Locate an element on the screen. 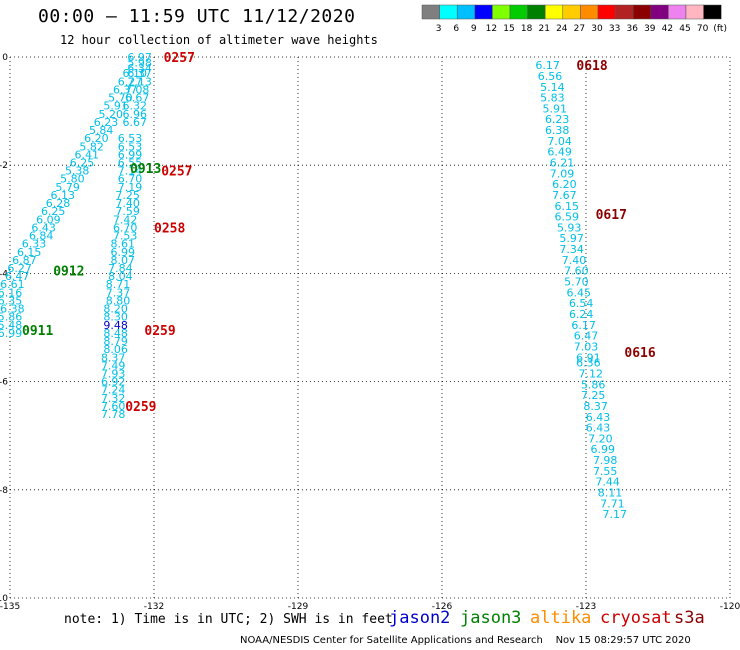 The width and height of the screenshot is (740, 650). swh-value-label: 6.55 is located at coordinates (130, 162).